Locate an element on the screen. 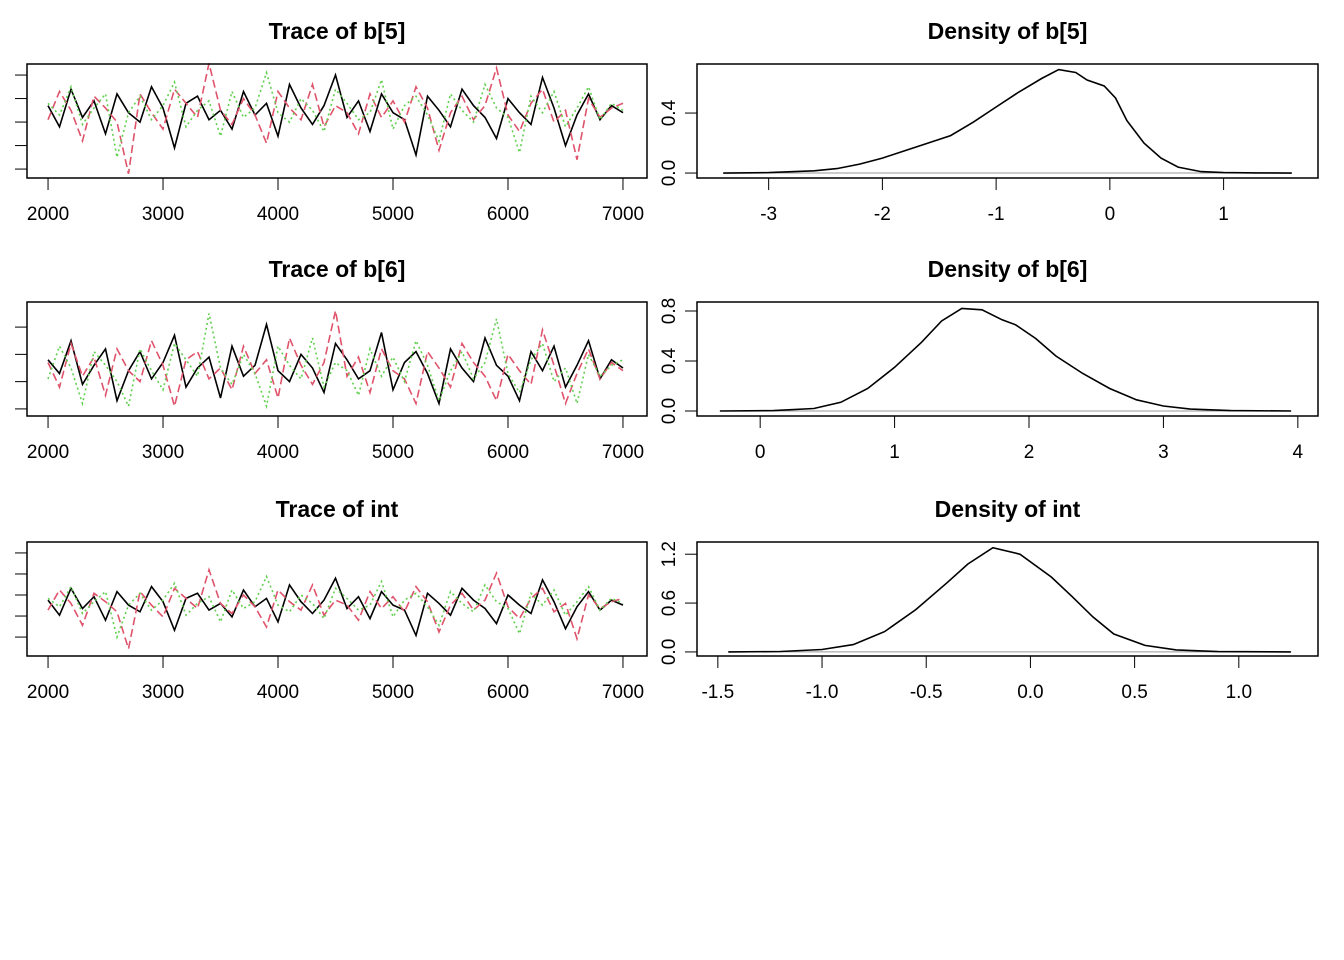  y-tick-label: 1.2 is located at coordinates (669, 554).